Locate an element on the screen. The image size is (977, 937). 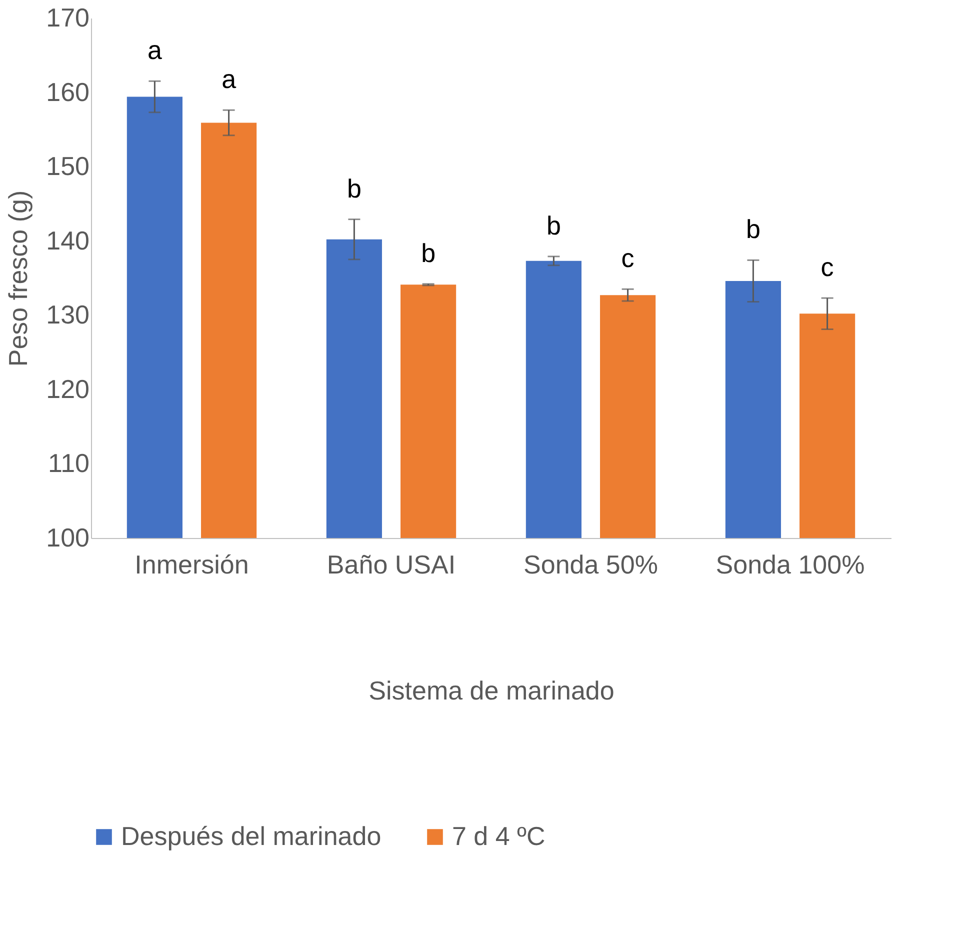
x-tick-label: Inmersión is located at coordinates (191, 565).